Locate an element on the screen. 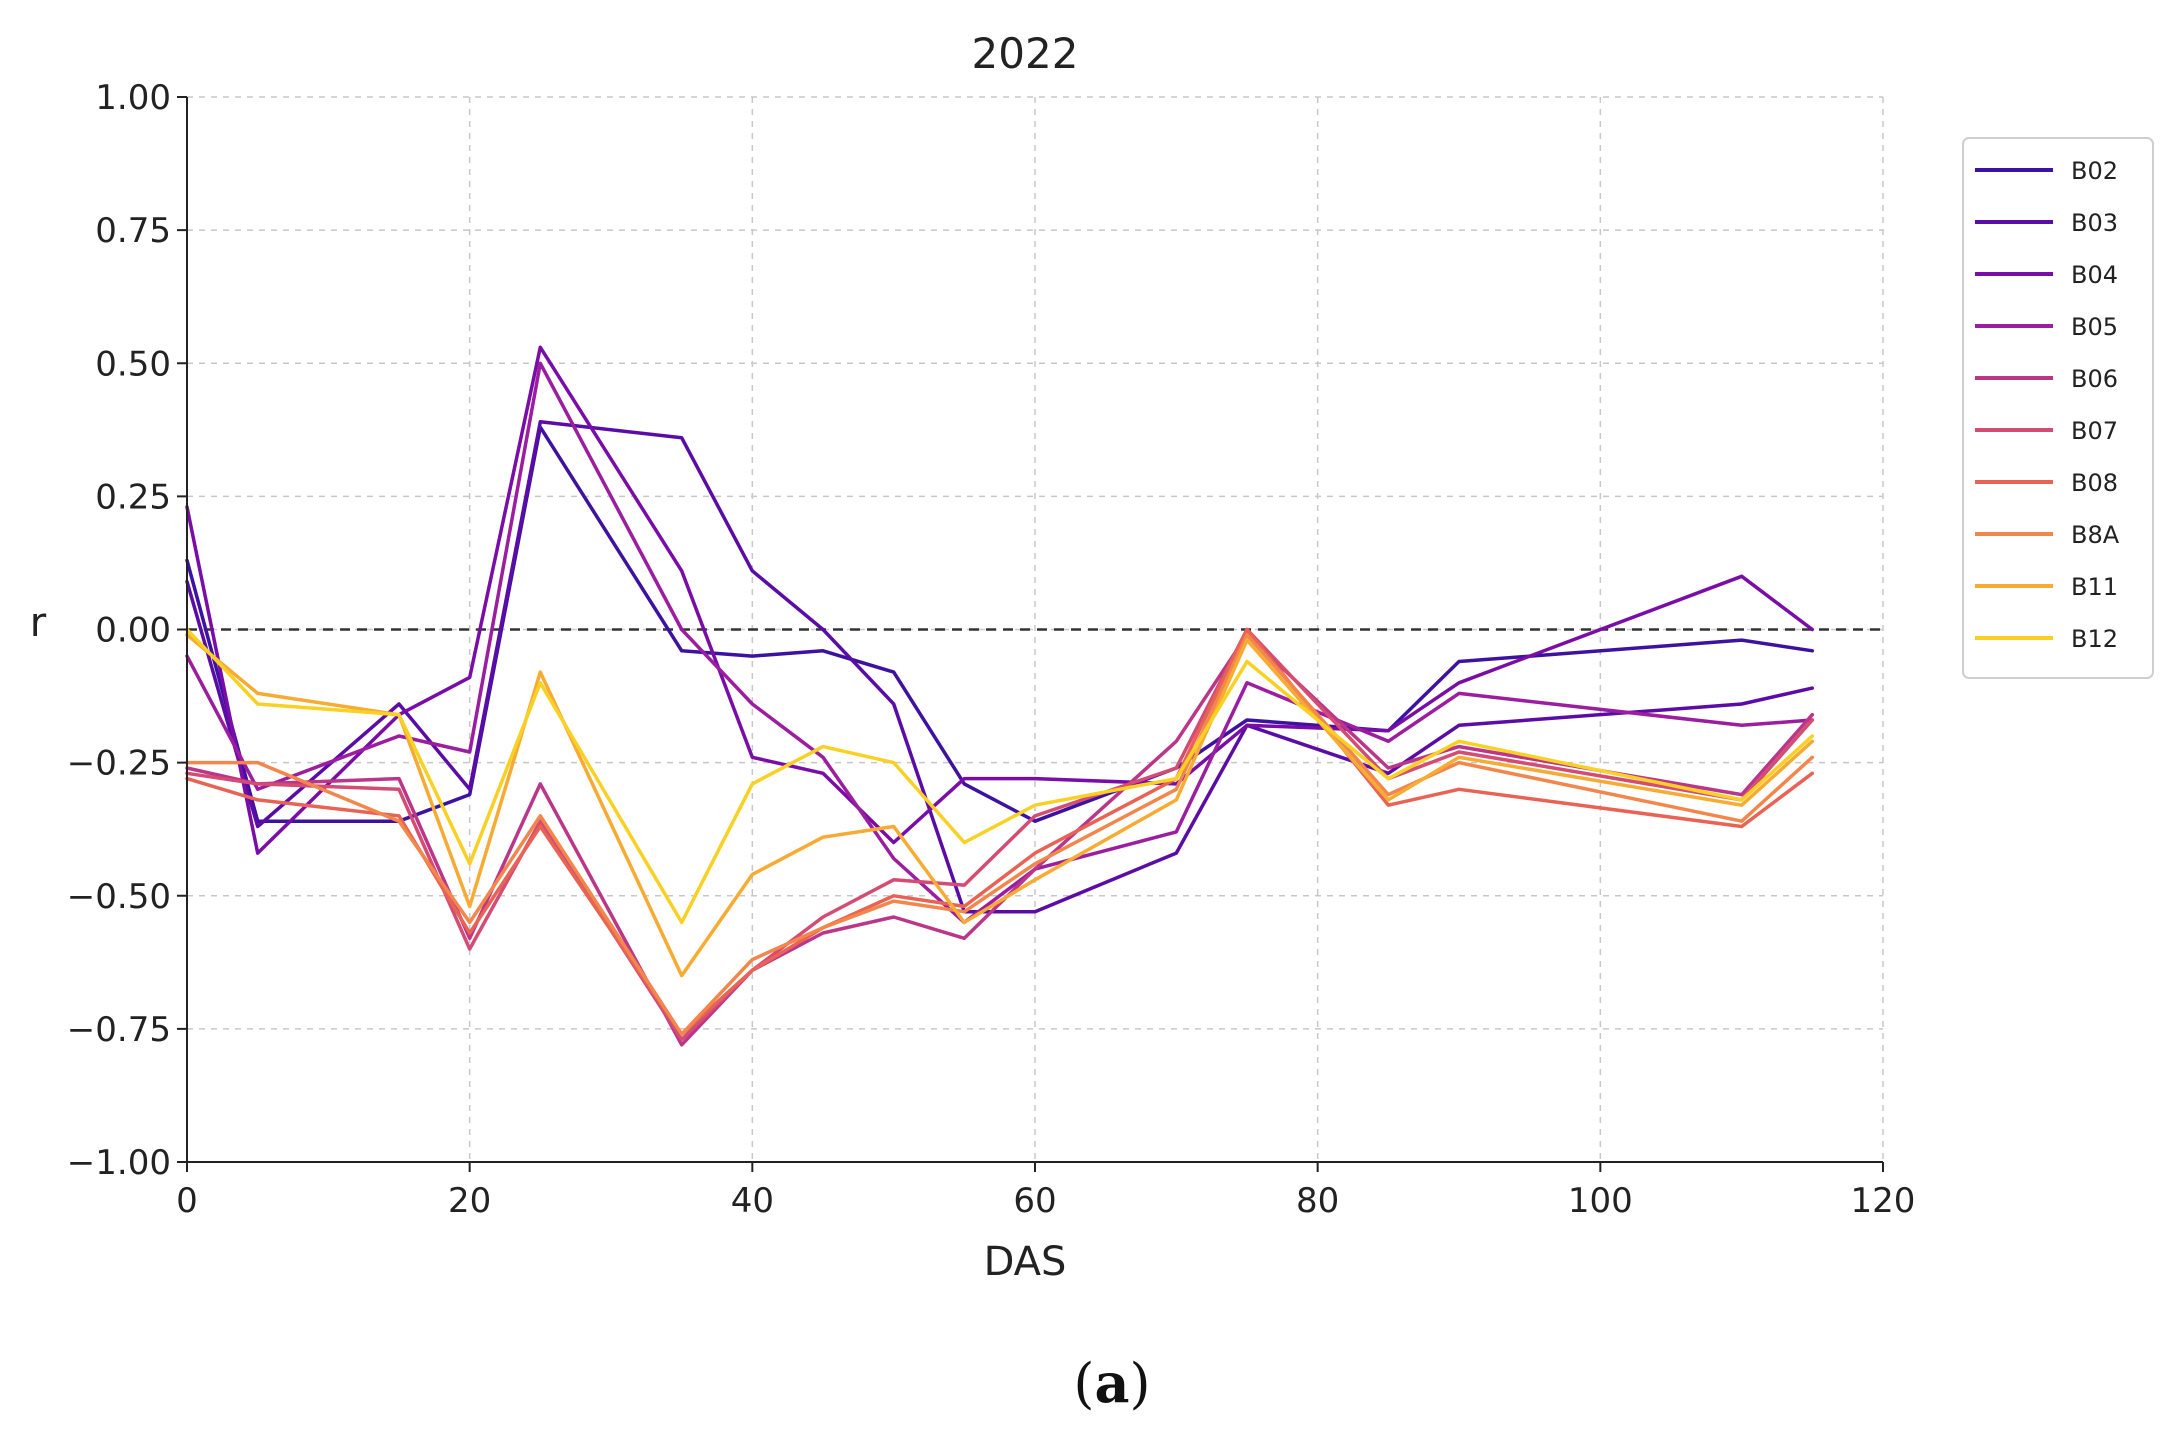 This screenshot has height=1441, width=2182. x-tick-label: 60 is located at coordinates (1034, 1201).